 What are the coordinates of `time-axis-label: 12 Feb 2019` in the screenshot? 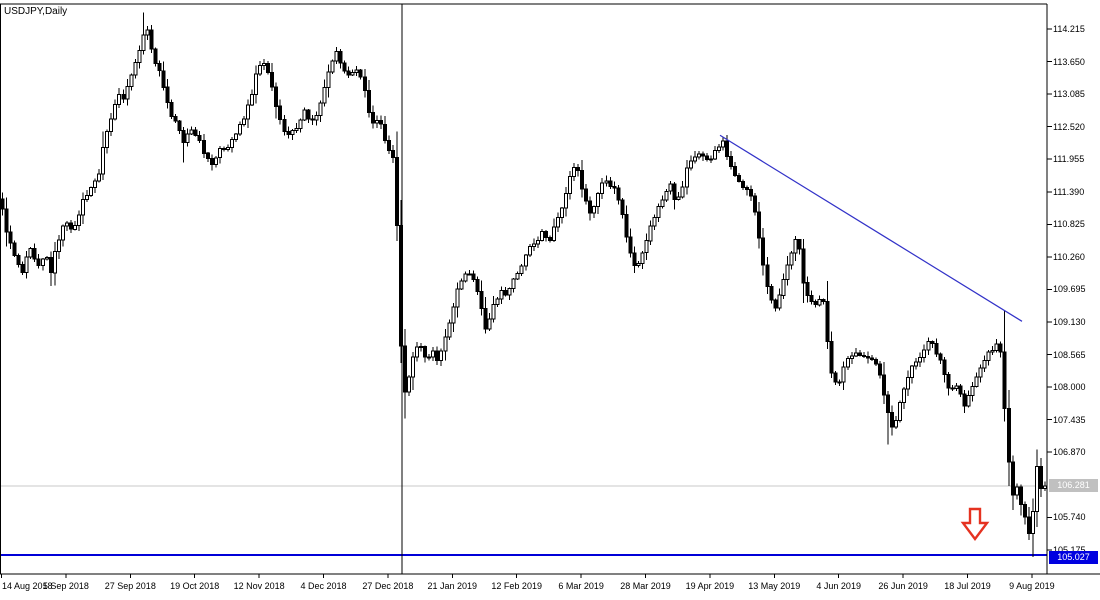 It's located at (516, 586).